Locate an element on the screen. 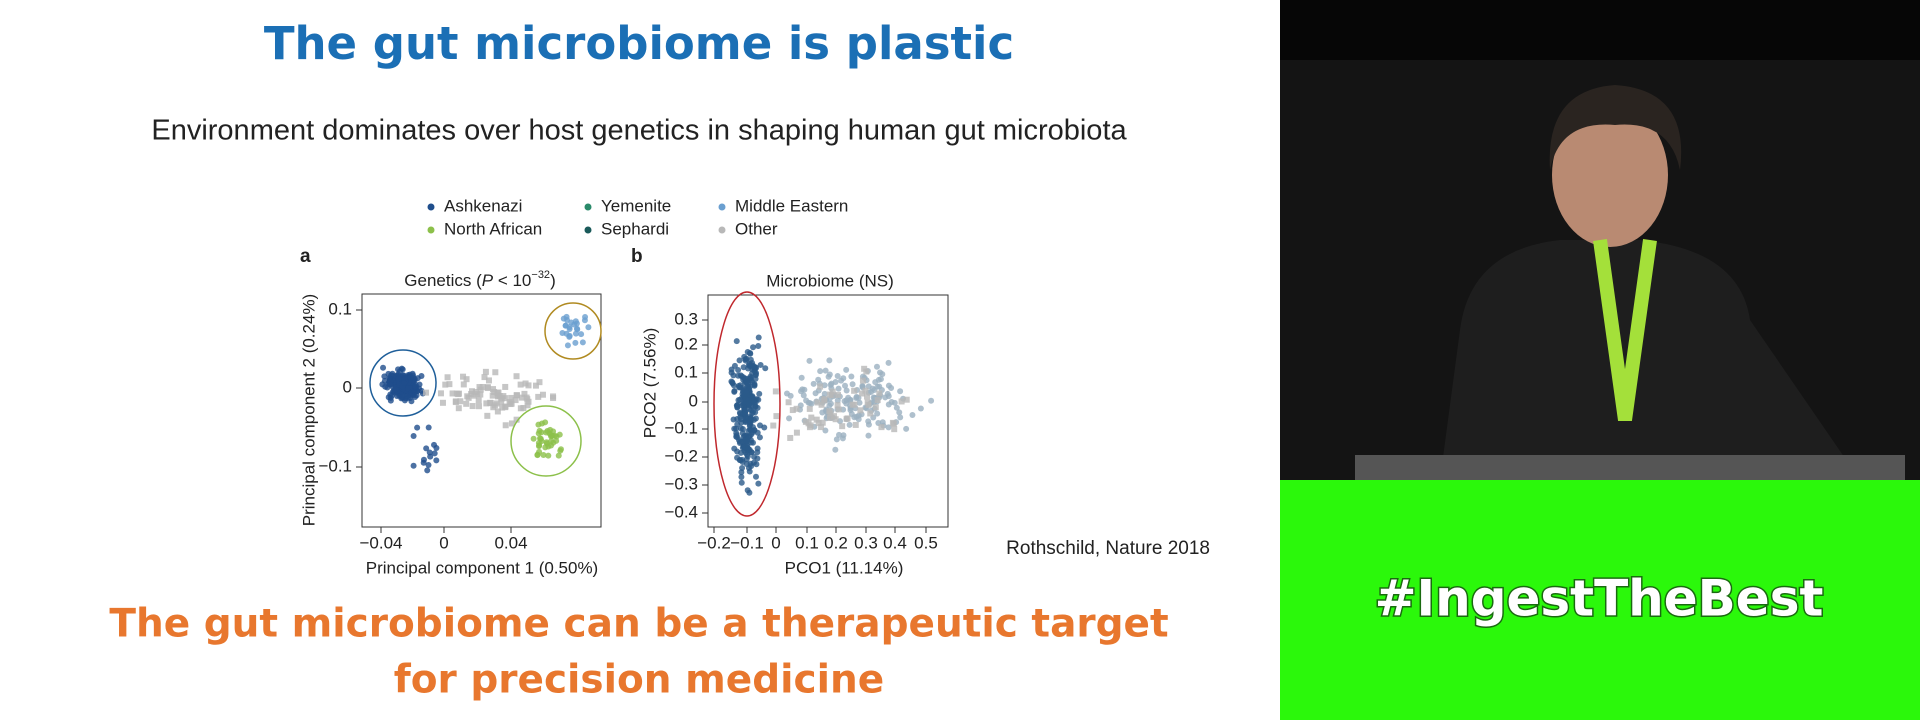 The width and height of the screenshot is (1920, 724). panel-title: Microbiome (NS) is located at coordinates (830, 280).